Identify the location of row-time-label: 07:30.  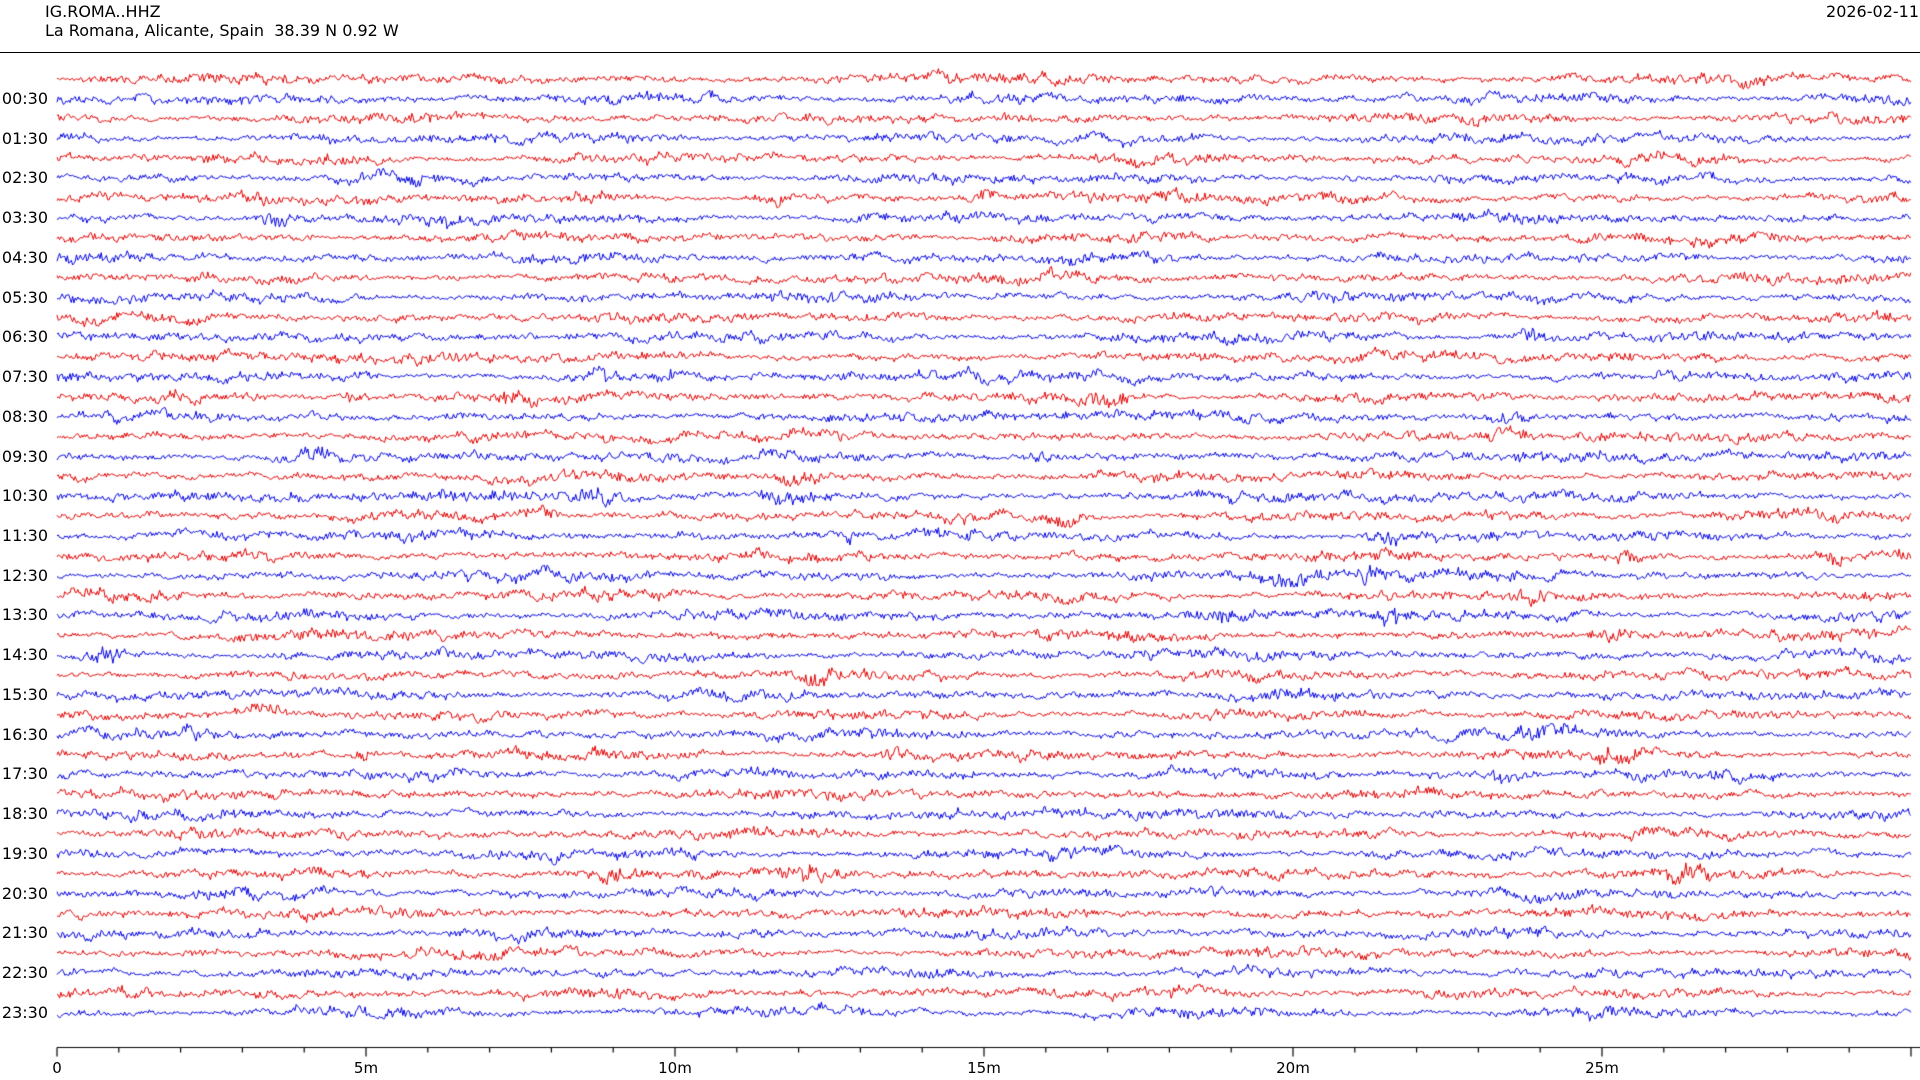
(24, 377).